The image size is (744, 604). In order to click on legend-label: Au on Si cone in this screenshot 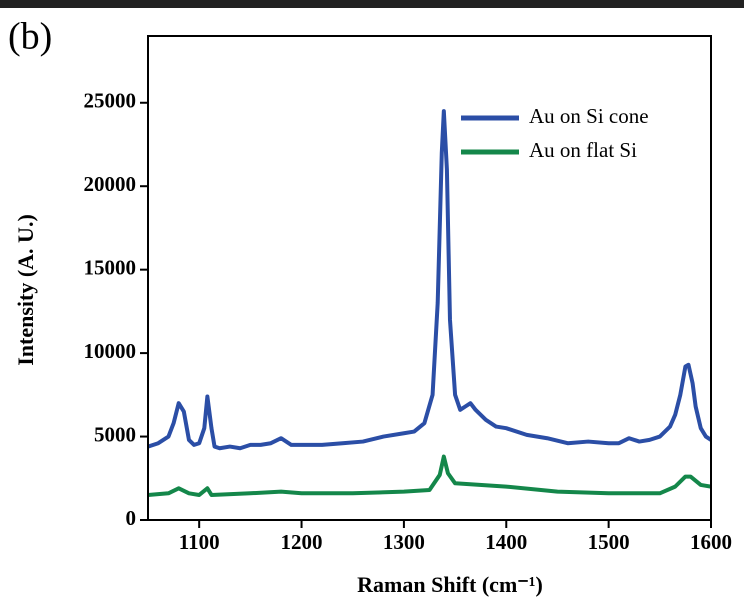, I will do `click(589, 116)`.